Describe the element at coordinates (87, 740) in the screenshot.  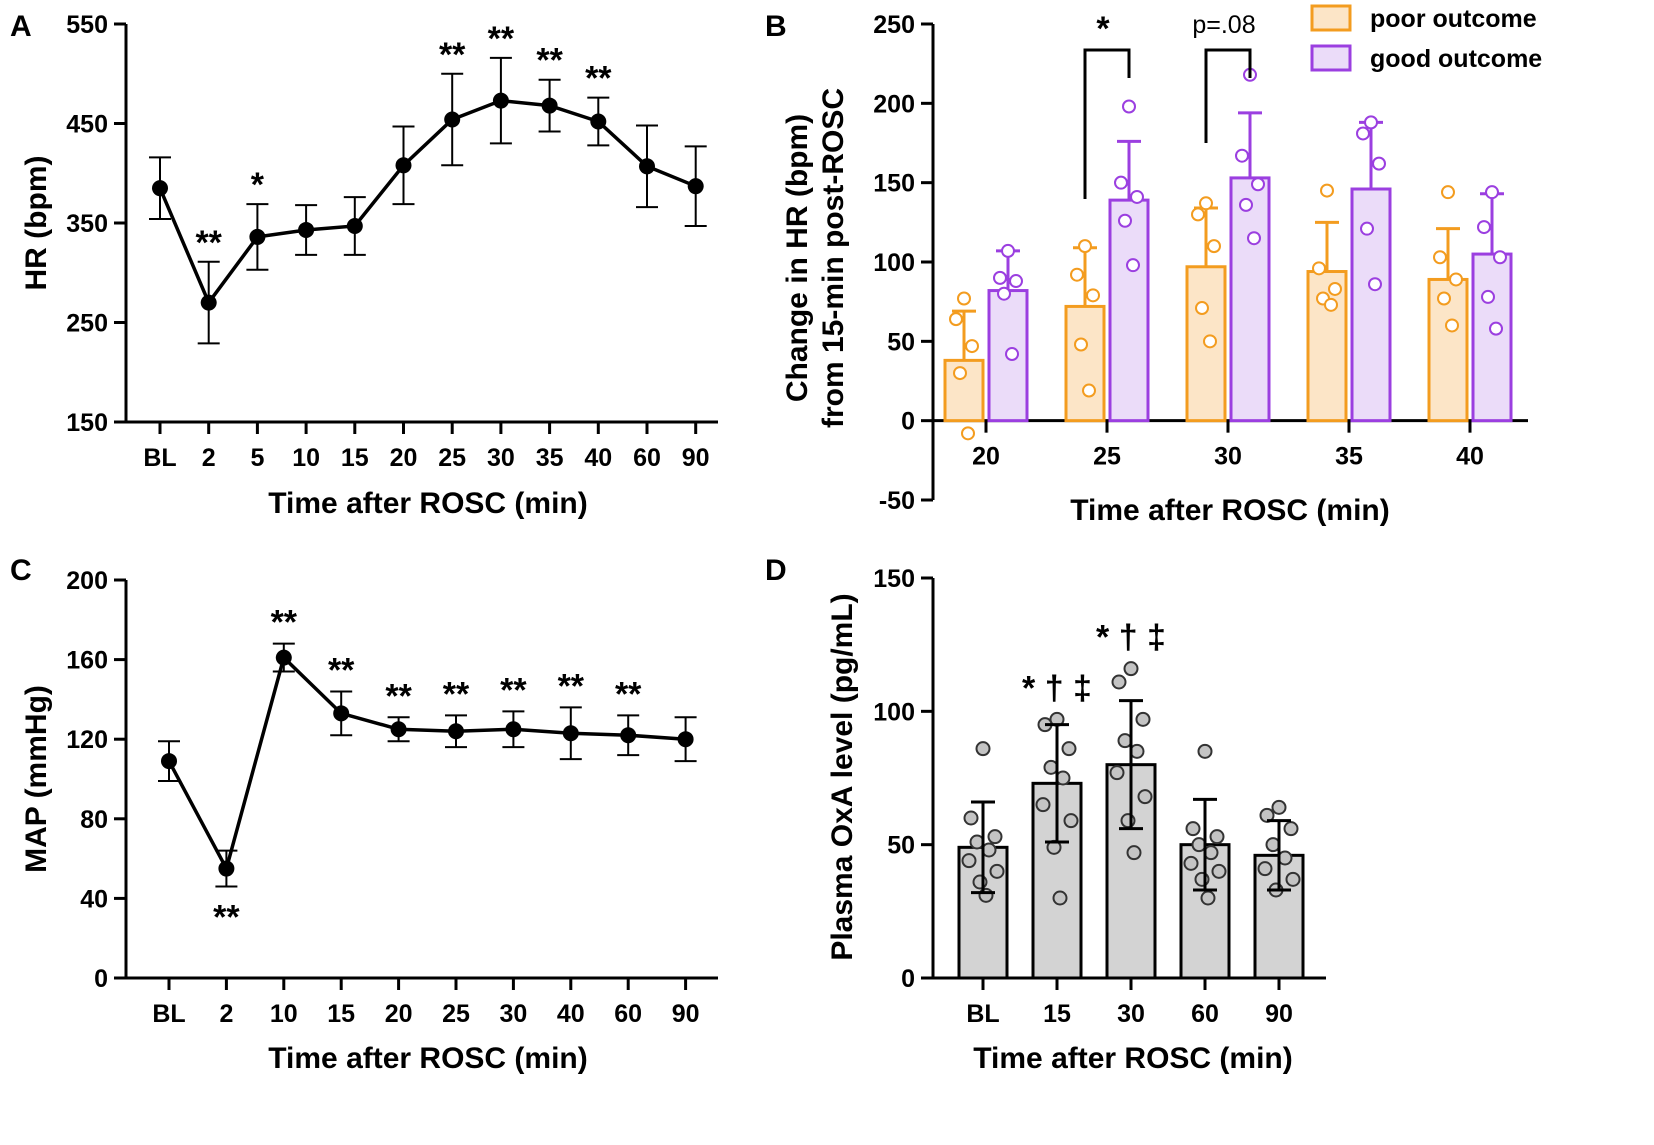
I see `y-tick-label: 120` at that location.